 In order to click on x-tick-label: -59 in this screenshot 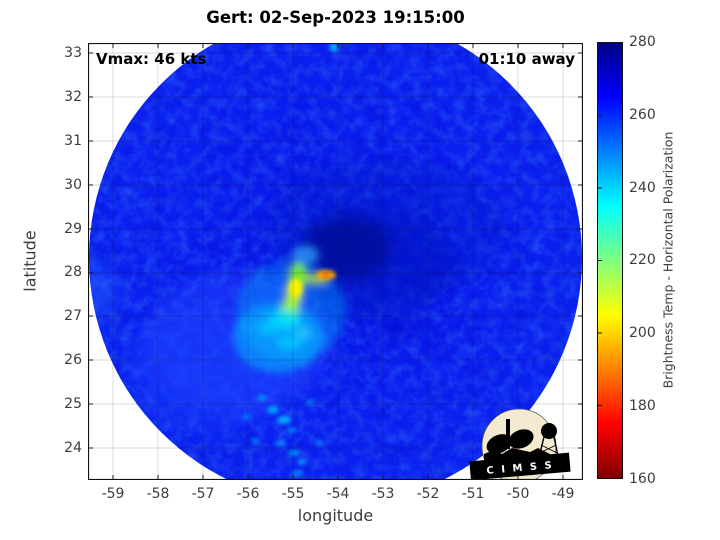, I will do `click(113, 494)`.